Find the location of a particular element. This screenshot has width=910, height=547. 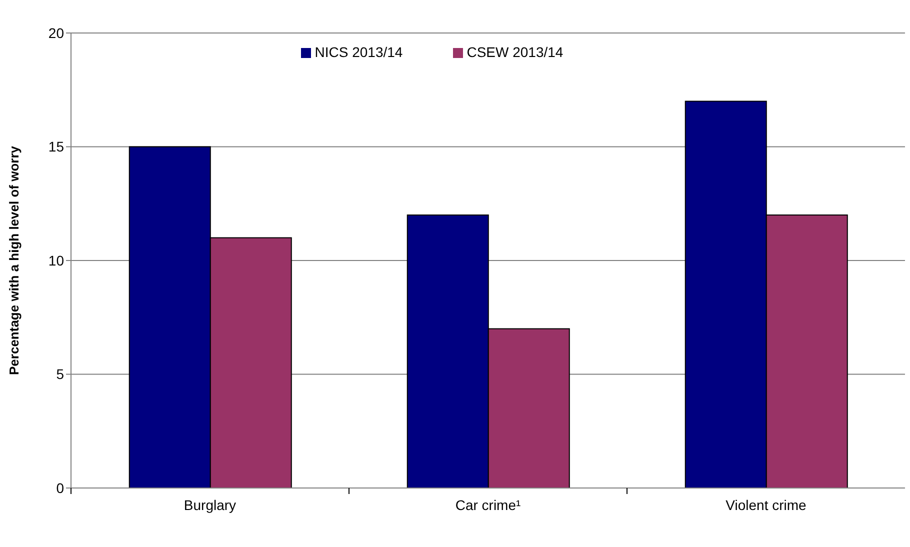

y-tick-label: 5 is located at coordinates (60, 374).